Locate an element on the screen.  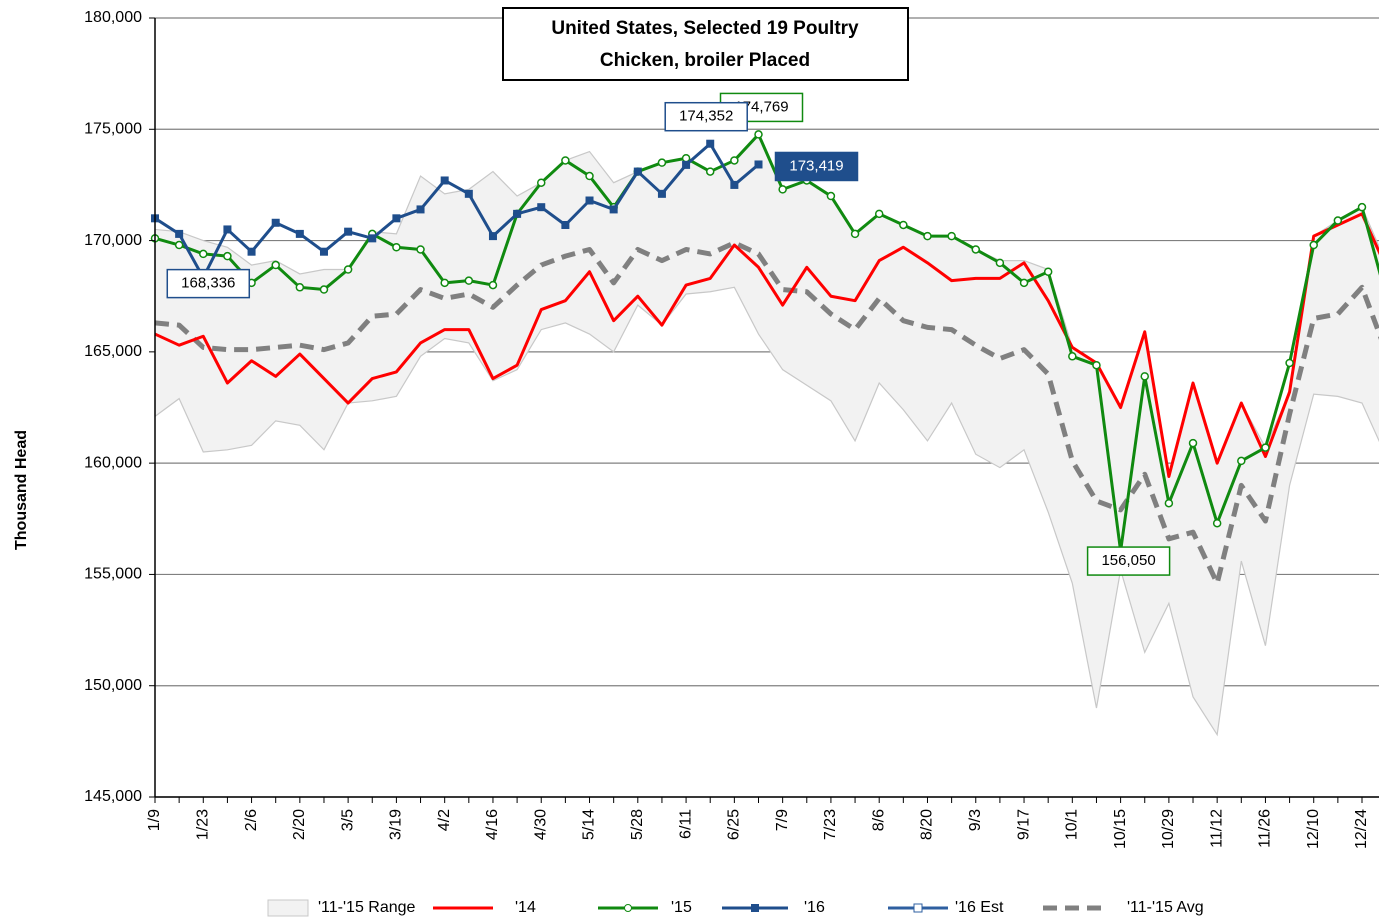
x-tick-label: 8/6 is located at coordinates (878, 820).